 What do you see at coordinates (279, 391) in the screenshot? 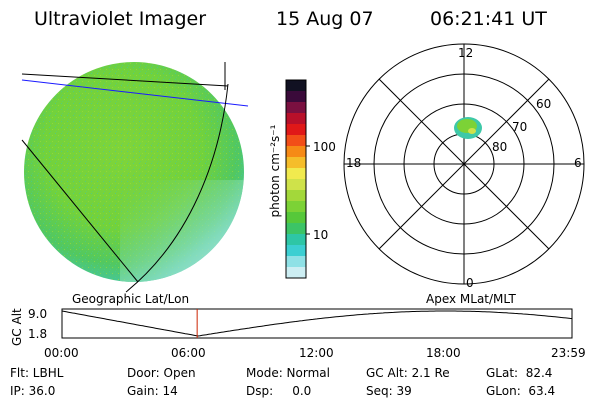
I see `dsp-value: Dsp: 0.0` at bounding box center [279, 391].